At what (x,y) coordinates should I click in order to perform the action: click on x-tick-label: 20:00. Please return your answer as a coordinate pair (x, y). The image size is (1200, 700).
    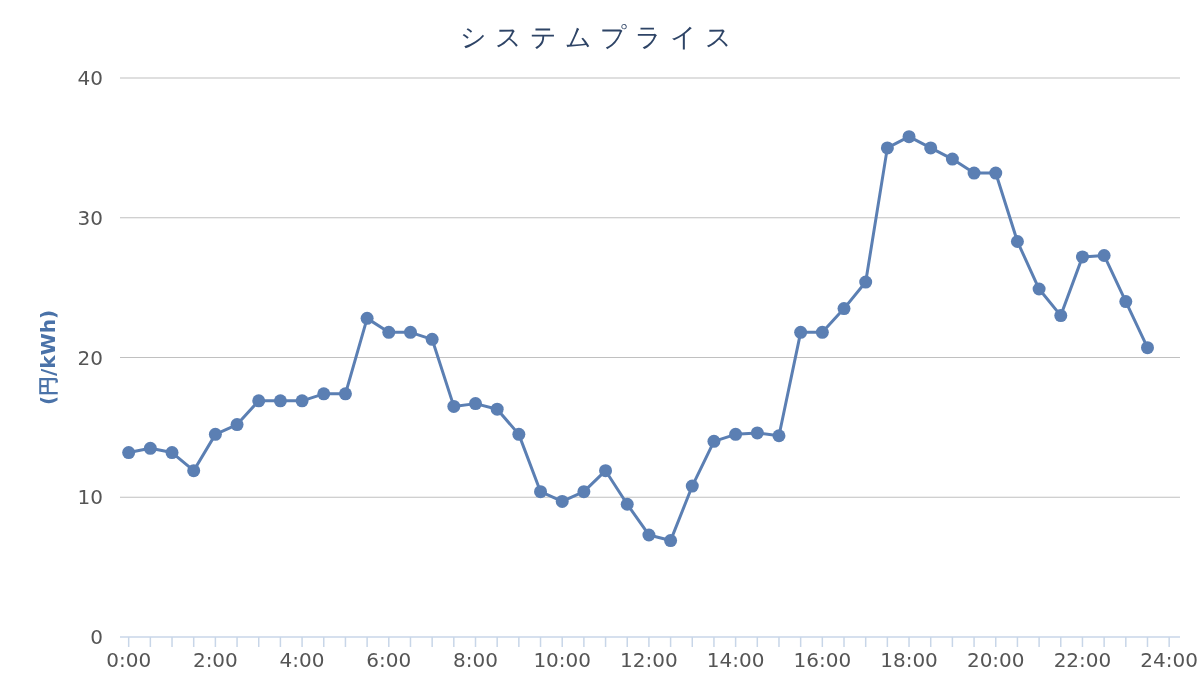
    Looking at the image, I should click on (995, 660).